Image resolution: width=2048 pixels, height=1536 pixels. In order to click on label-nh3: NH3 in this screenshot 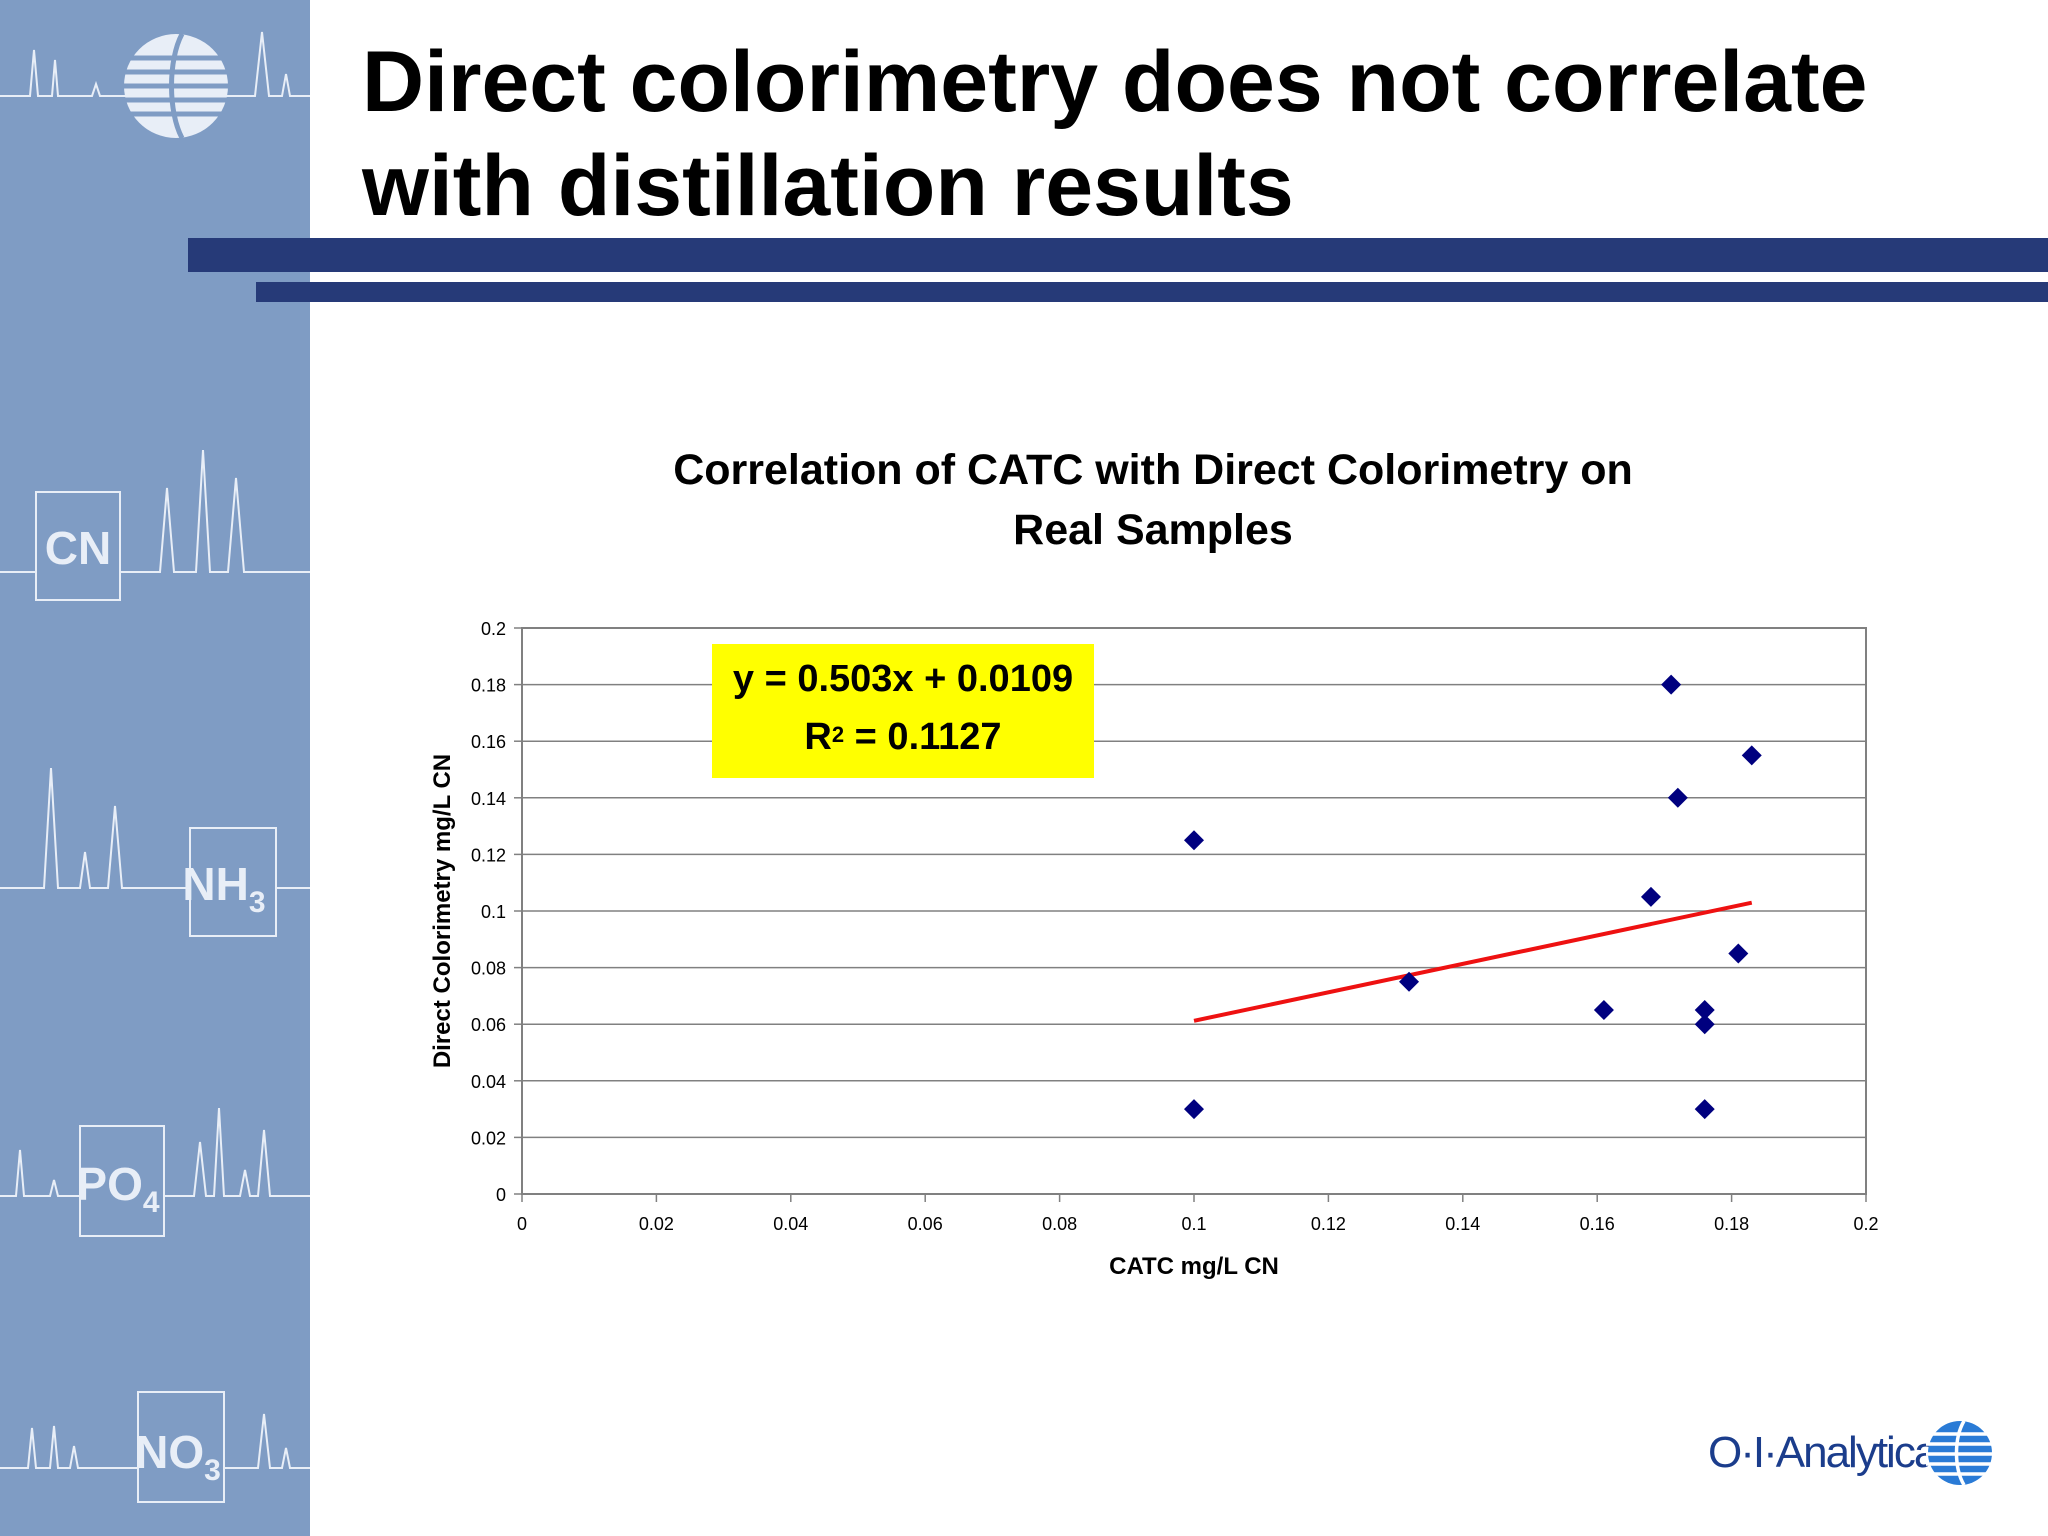, I will do `click(223, 888)`.